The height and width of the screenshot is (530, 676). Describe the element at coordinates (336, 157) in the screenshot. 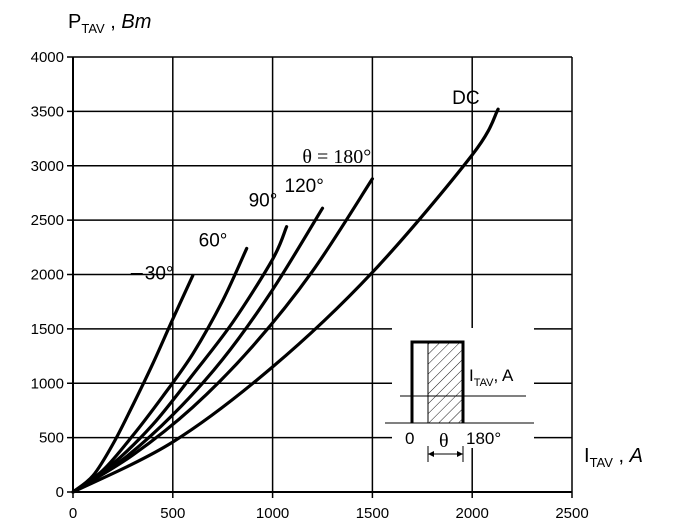

I see `series-label: θ = 180°` at that location.